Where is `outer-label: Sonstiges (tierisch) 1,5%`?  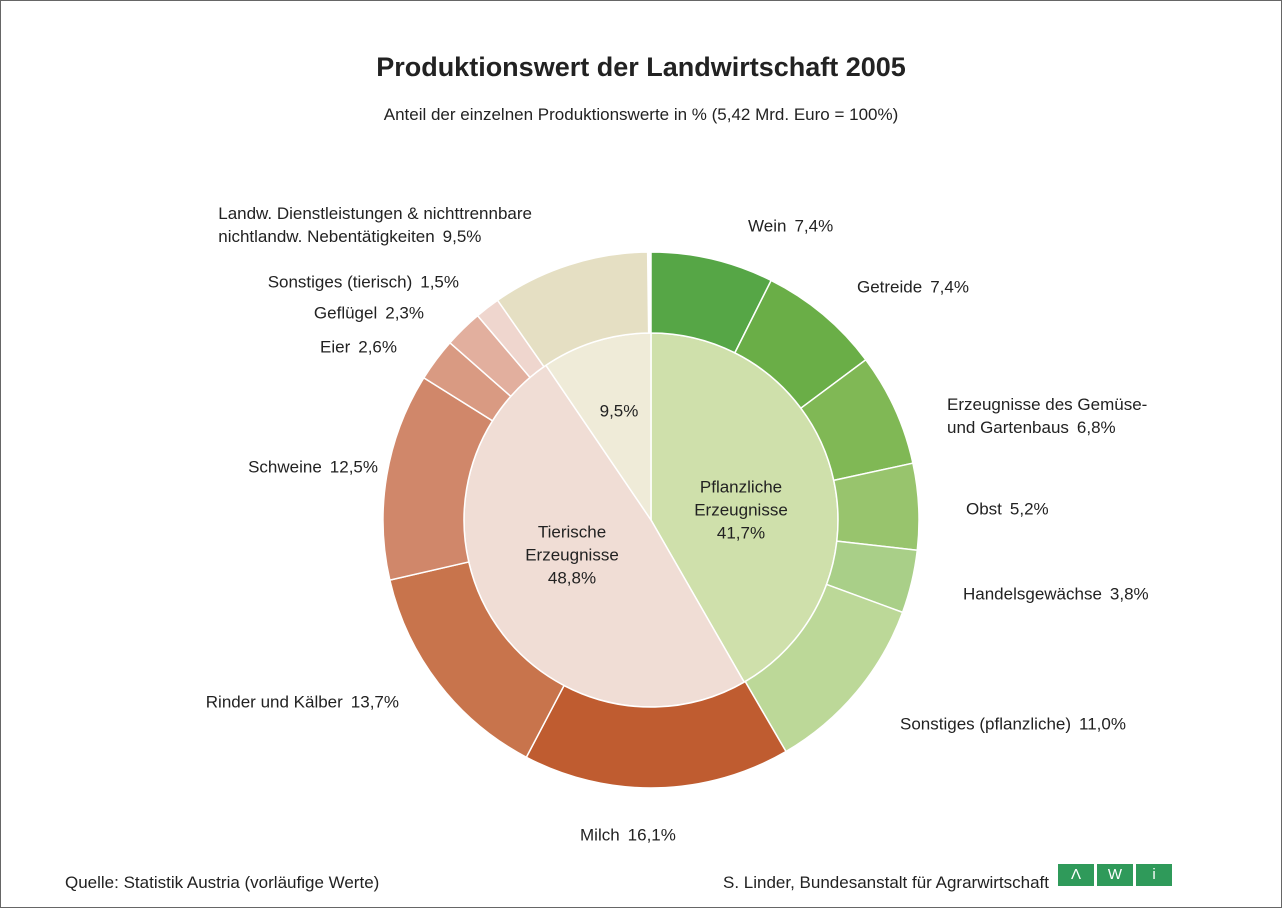 outer-label: Sonstiges (tierisch) 1,5% is located at coordinates (363, 282).